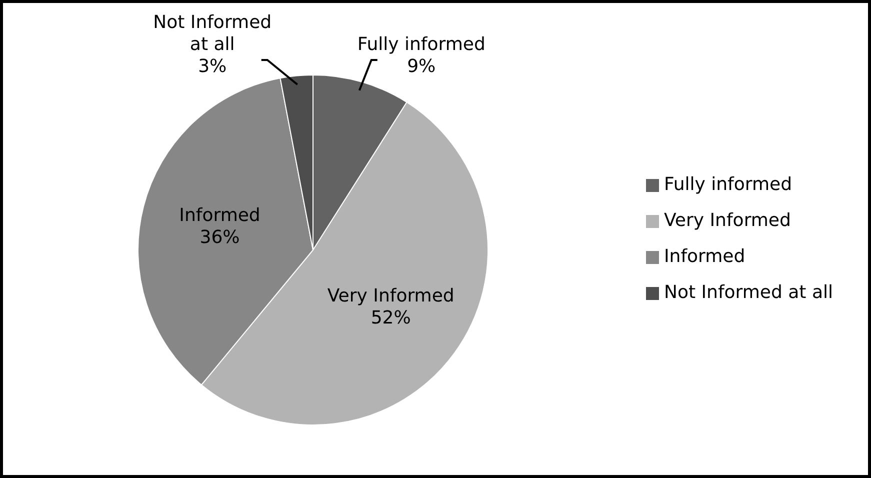 This screenshot has height=478, width=871. Describe the element at coordinates (705, 257) in the screenshot. I see `legend-label: Informed` at that location.